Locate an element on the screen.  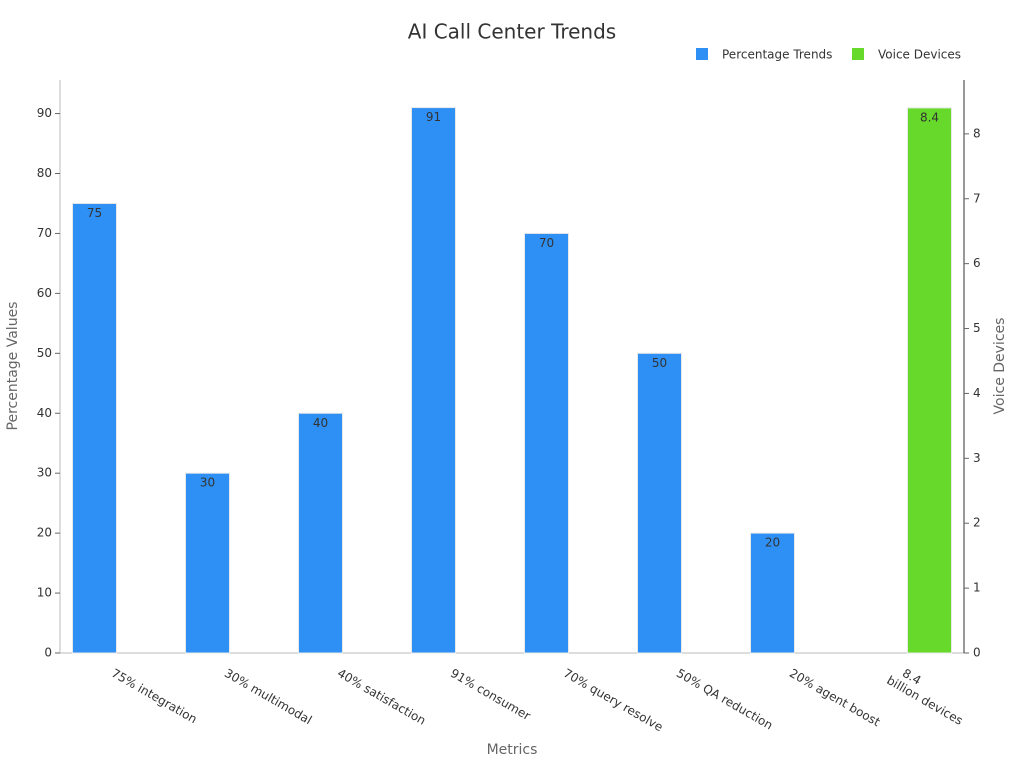
x-tick-label: 30% multimodal is located at coordinates (268, 696).